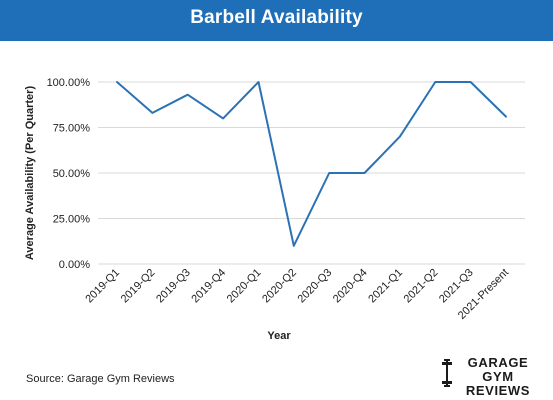  Describe the element at coordinates (102, 286) in the screenshot. I see `x-tick-label: 2019-Q1` at that location.